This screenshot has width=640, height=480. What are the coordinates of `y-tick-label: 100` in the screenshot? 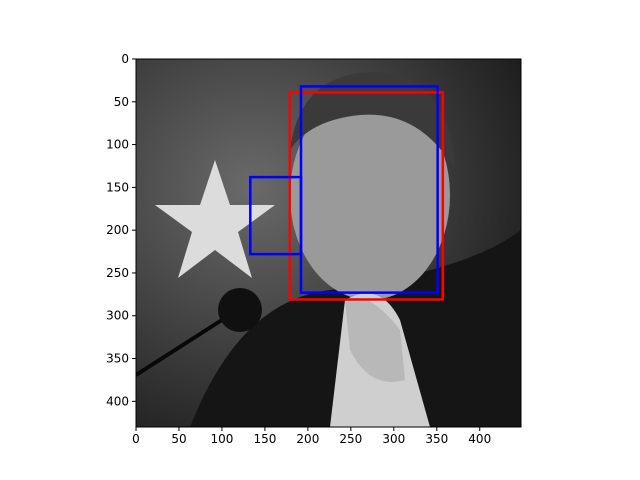 It's located at (117, 145).